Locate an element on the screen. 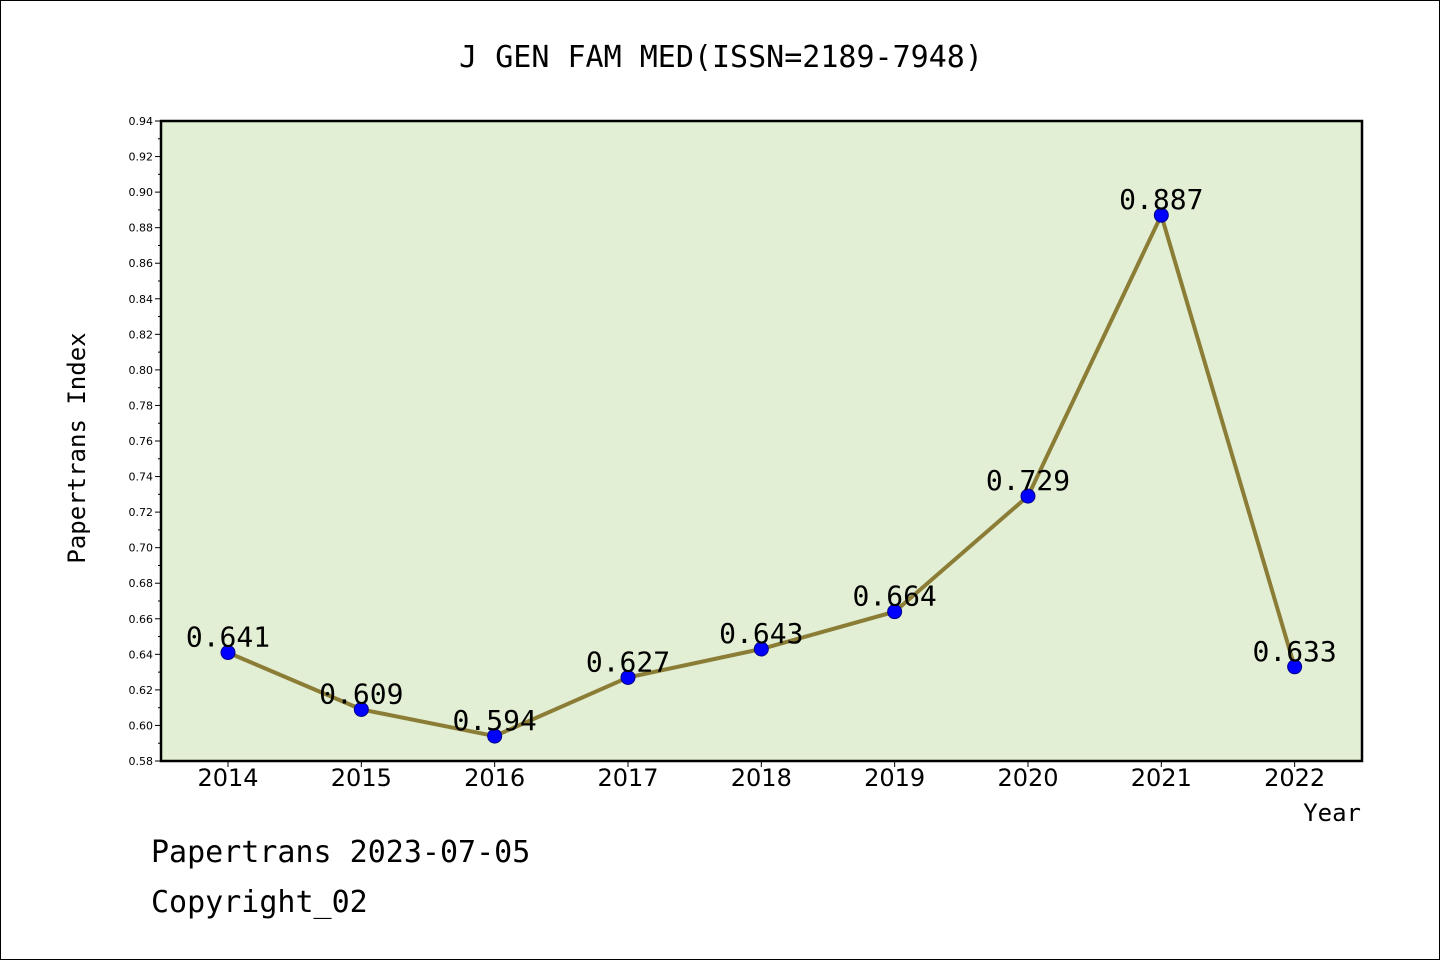 This screenshot has width=1440, height=961. y-tick-label: 0.76 is located at coordinates (141, 441).